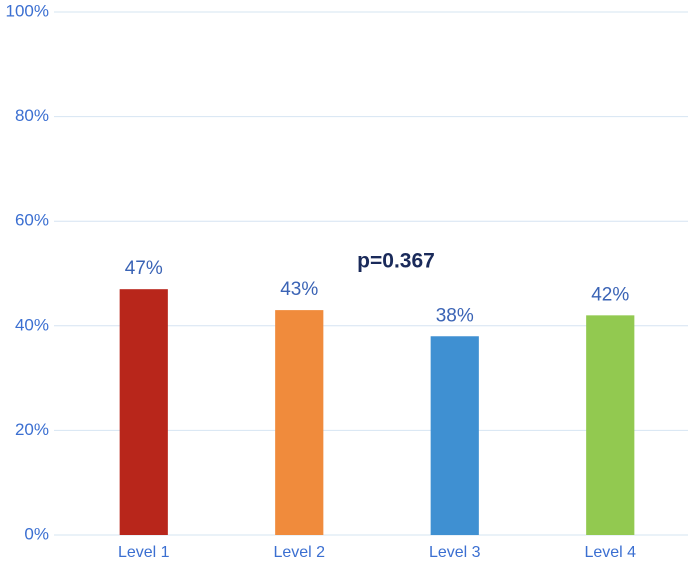  I want to click on annotation: p=0.367, so click(396, 261).